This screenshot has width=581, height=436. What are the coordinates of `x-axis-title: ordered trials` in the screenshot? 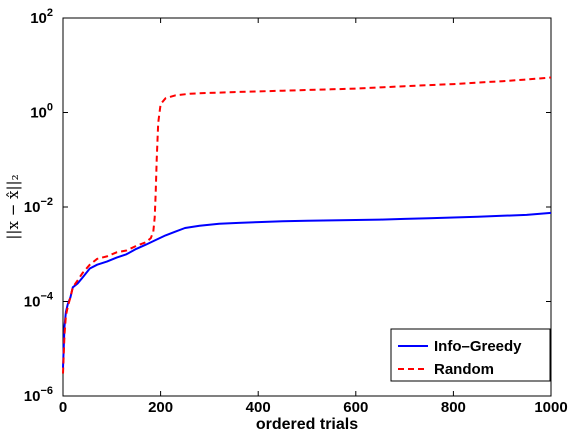 It's located at (307, 424).